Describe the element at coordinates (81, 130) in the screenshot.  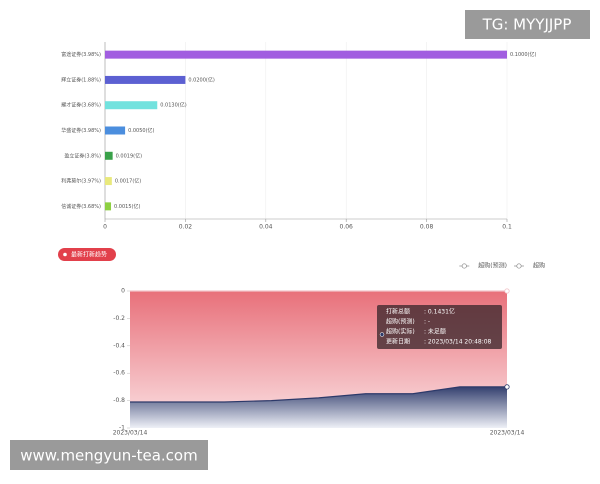
I see `y-tick-label: 华盛证券(3.98%)` at that location.